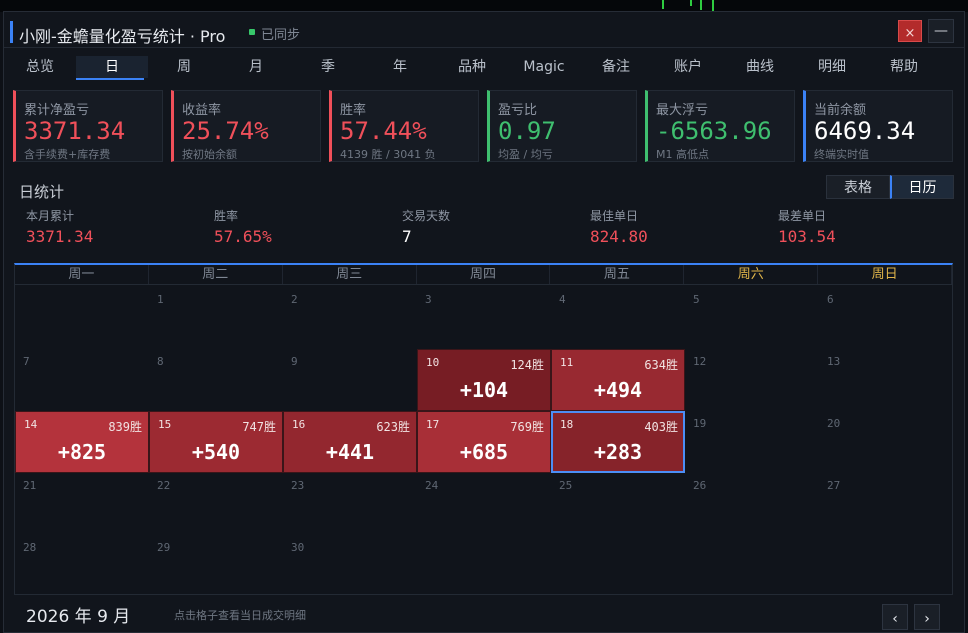 The image size is (968, 633). What do you see at coordinates (886, 504) in the screenshot?
I see `calendar-day-cell: 27` at bounding box center [886, 504].